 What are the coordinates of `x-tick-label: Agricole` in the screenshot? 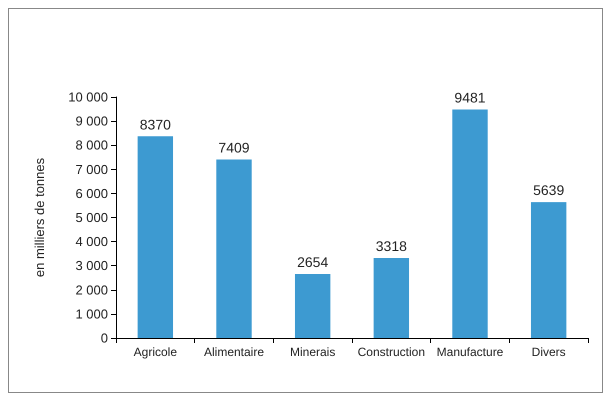 It's located at (156, 352).